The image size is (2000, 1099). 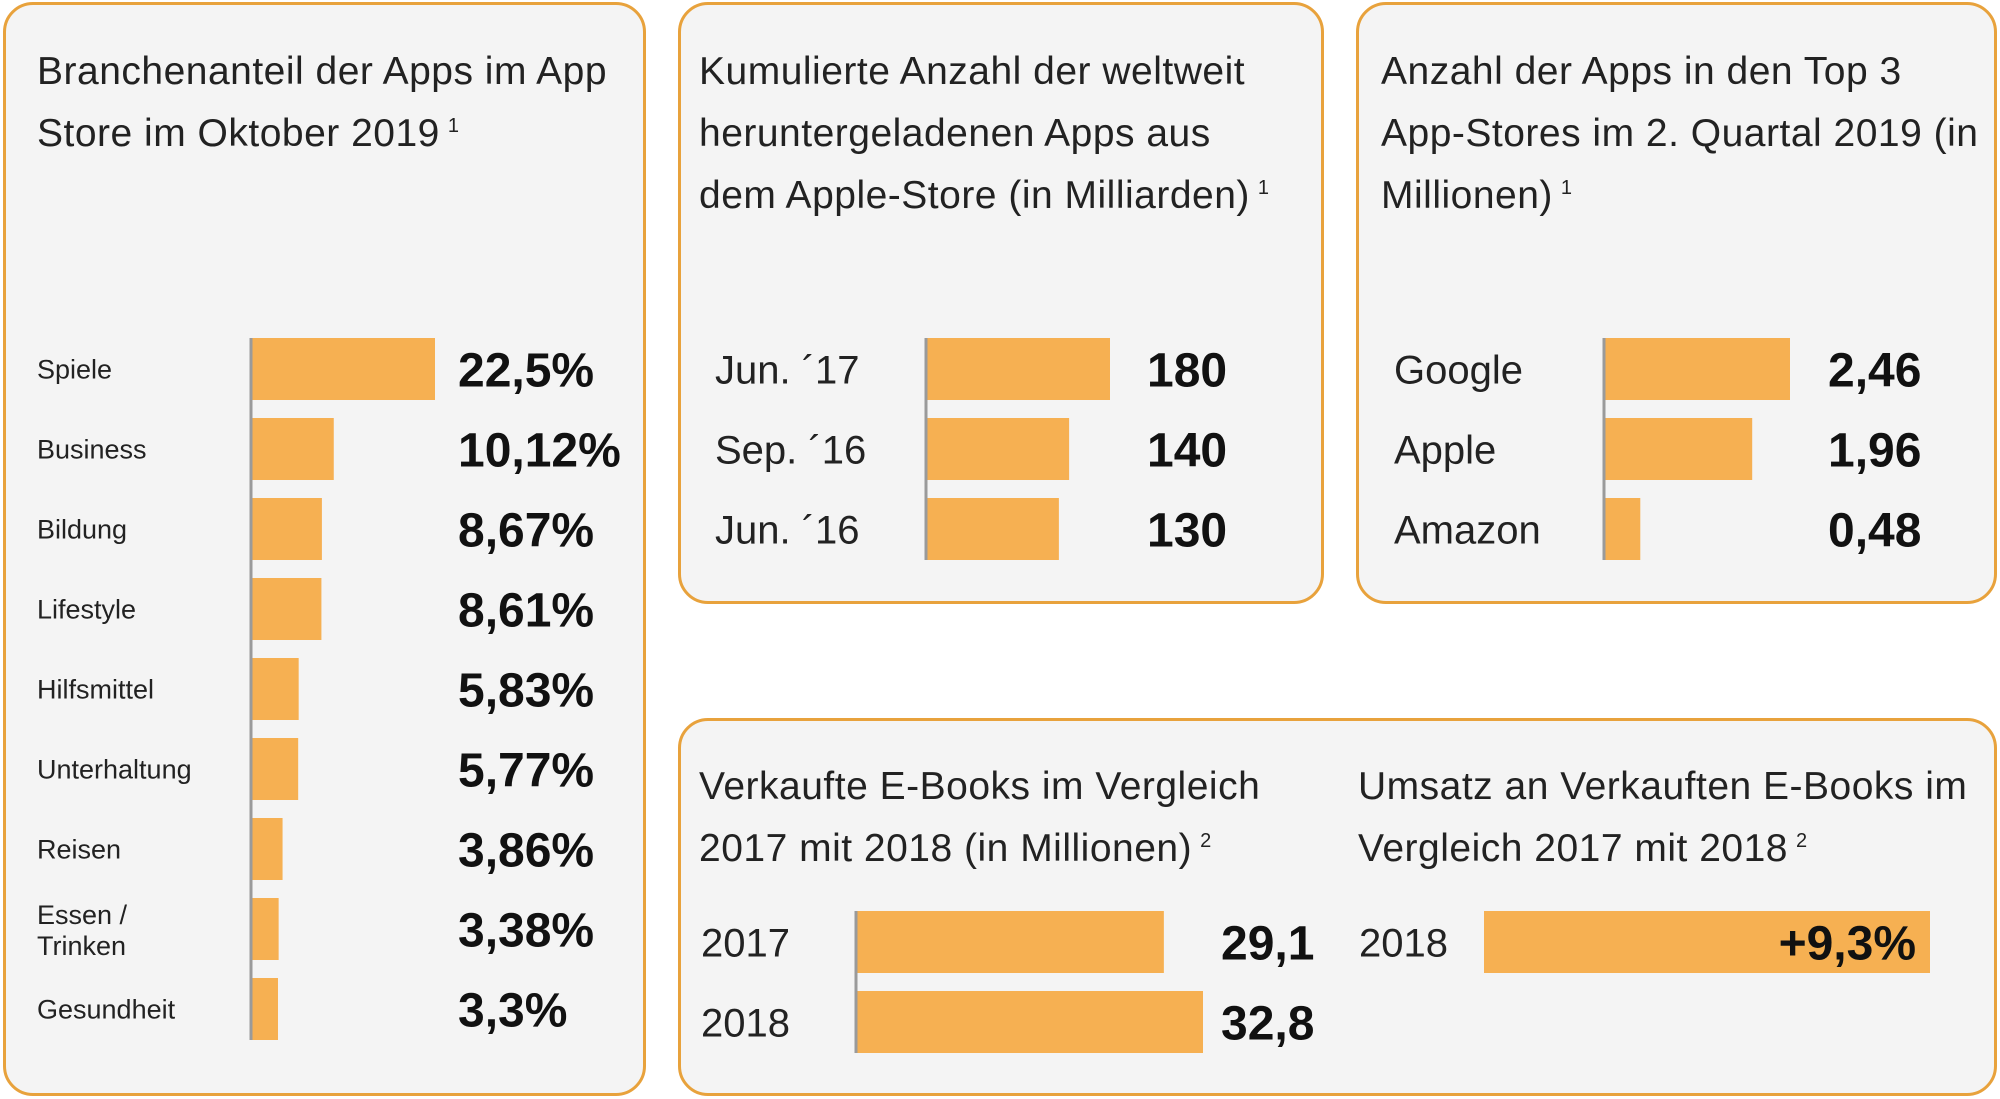 I want to click on bar-chart-ebook-revenue: 2018 +9,3%, so click(x=1644, y=942).